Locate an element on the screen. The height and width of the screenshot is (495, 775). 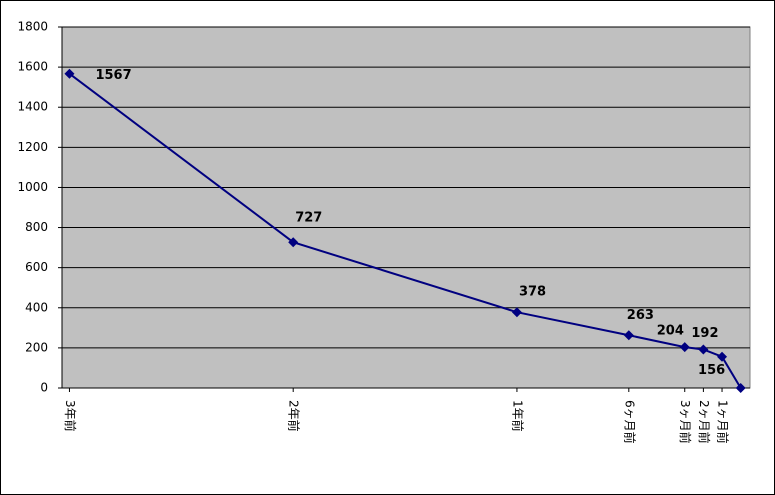
y-tick-label: 200 is located at coordinates (36, 347).